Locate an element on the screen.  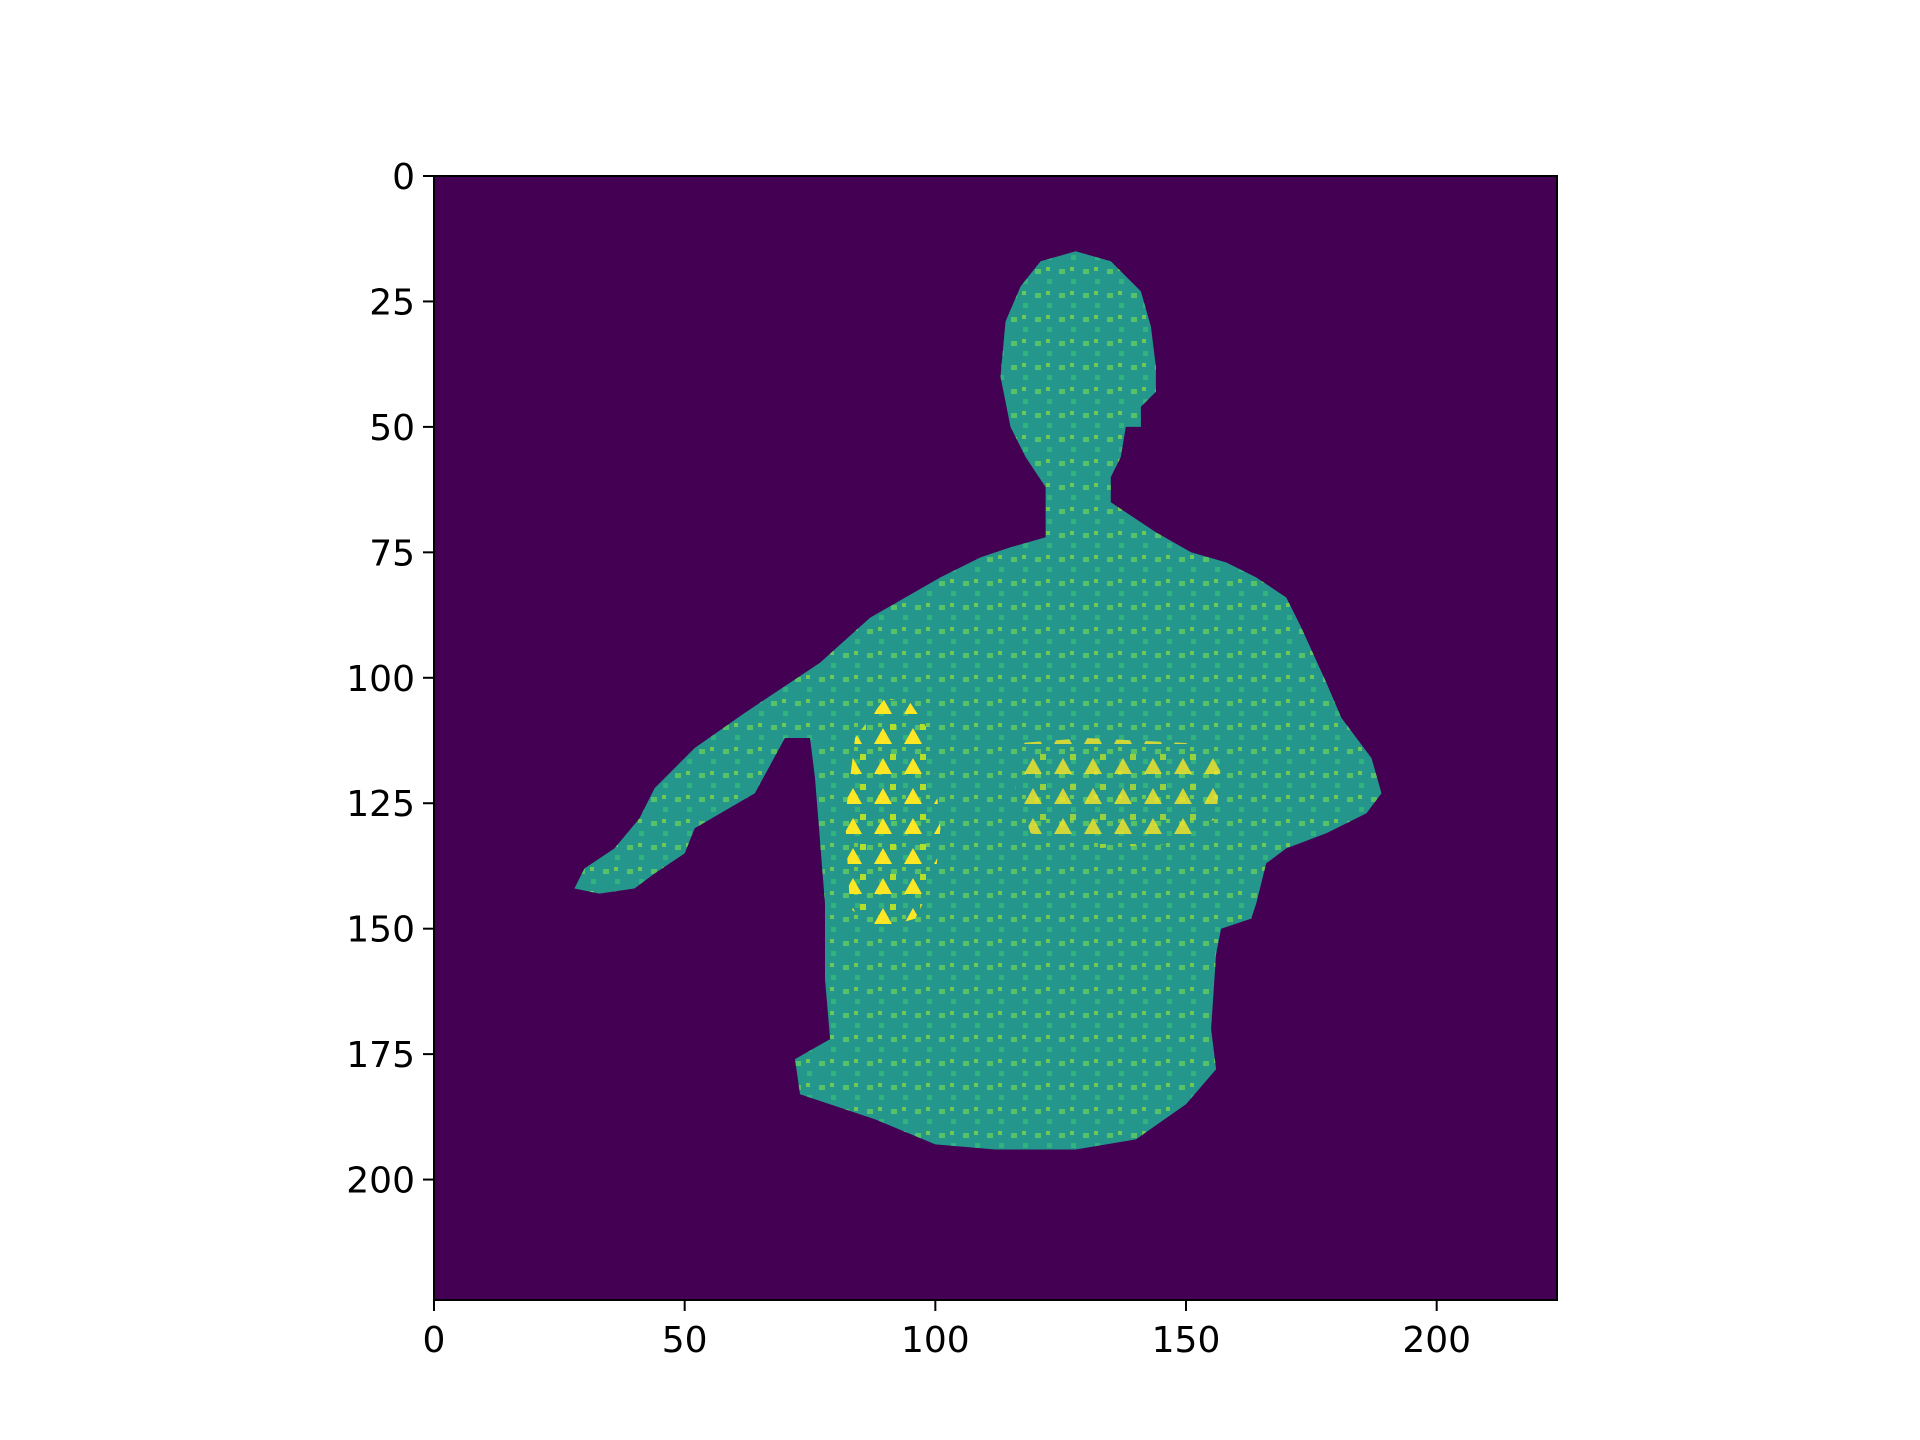
bright-mesh-region-left is located at coordinates (893, 813).